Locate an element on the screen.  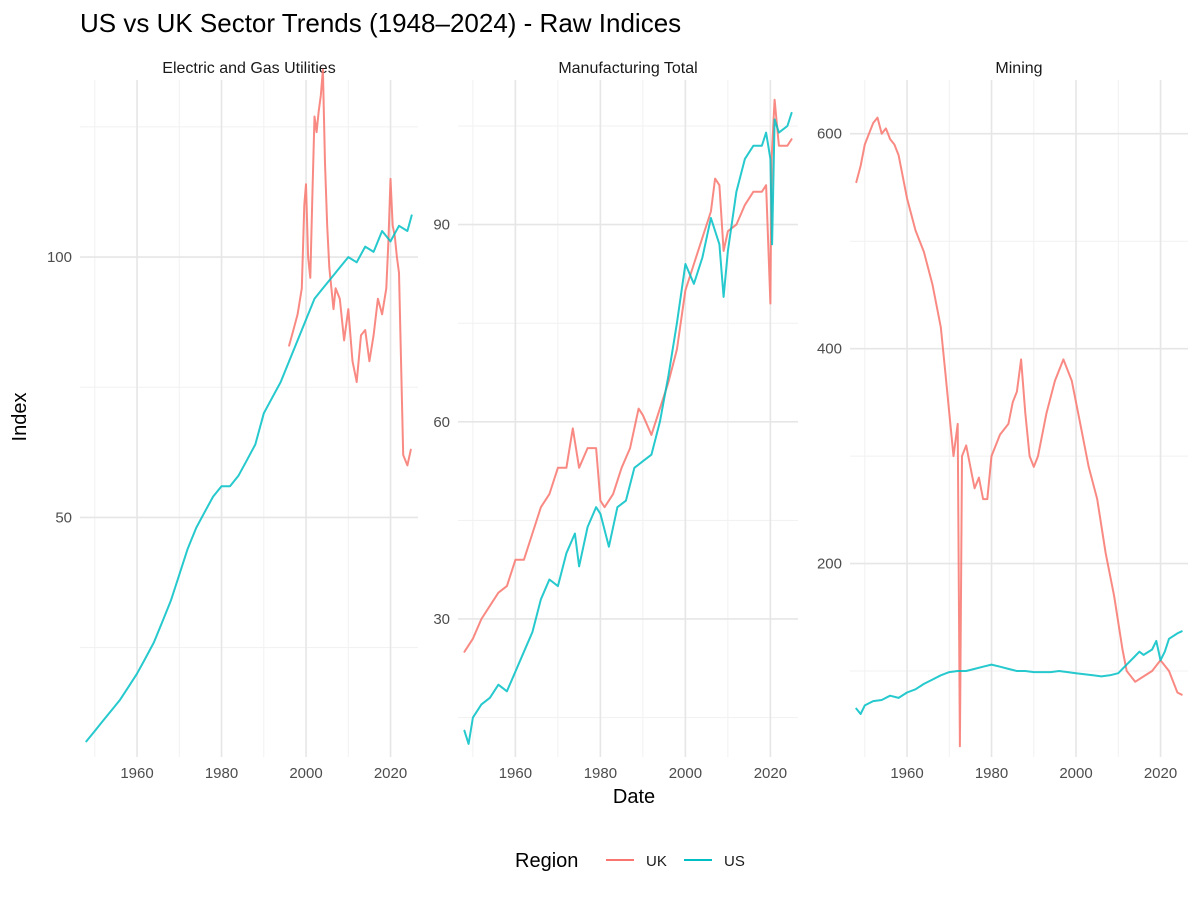
y-tick-label: 30 is located at coordinates (441, 619).